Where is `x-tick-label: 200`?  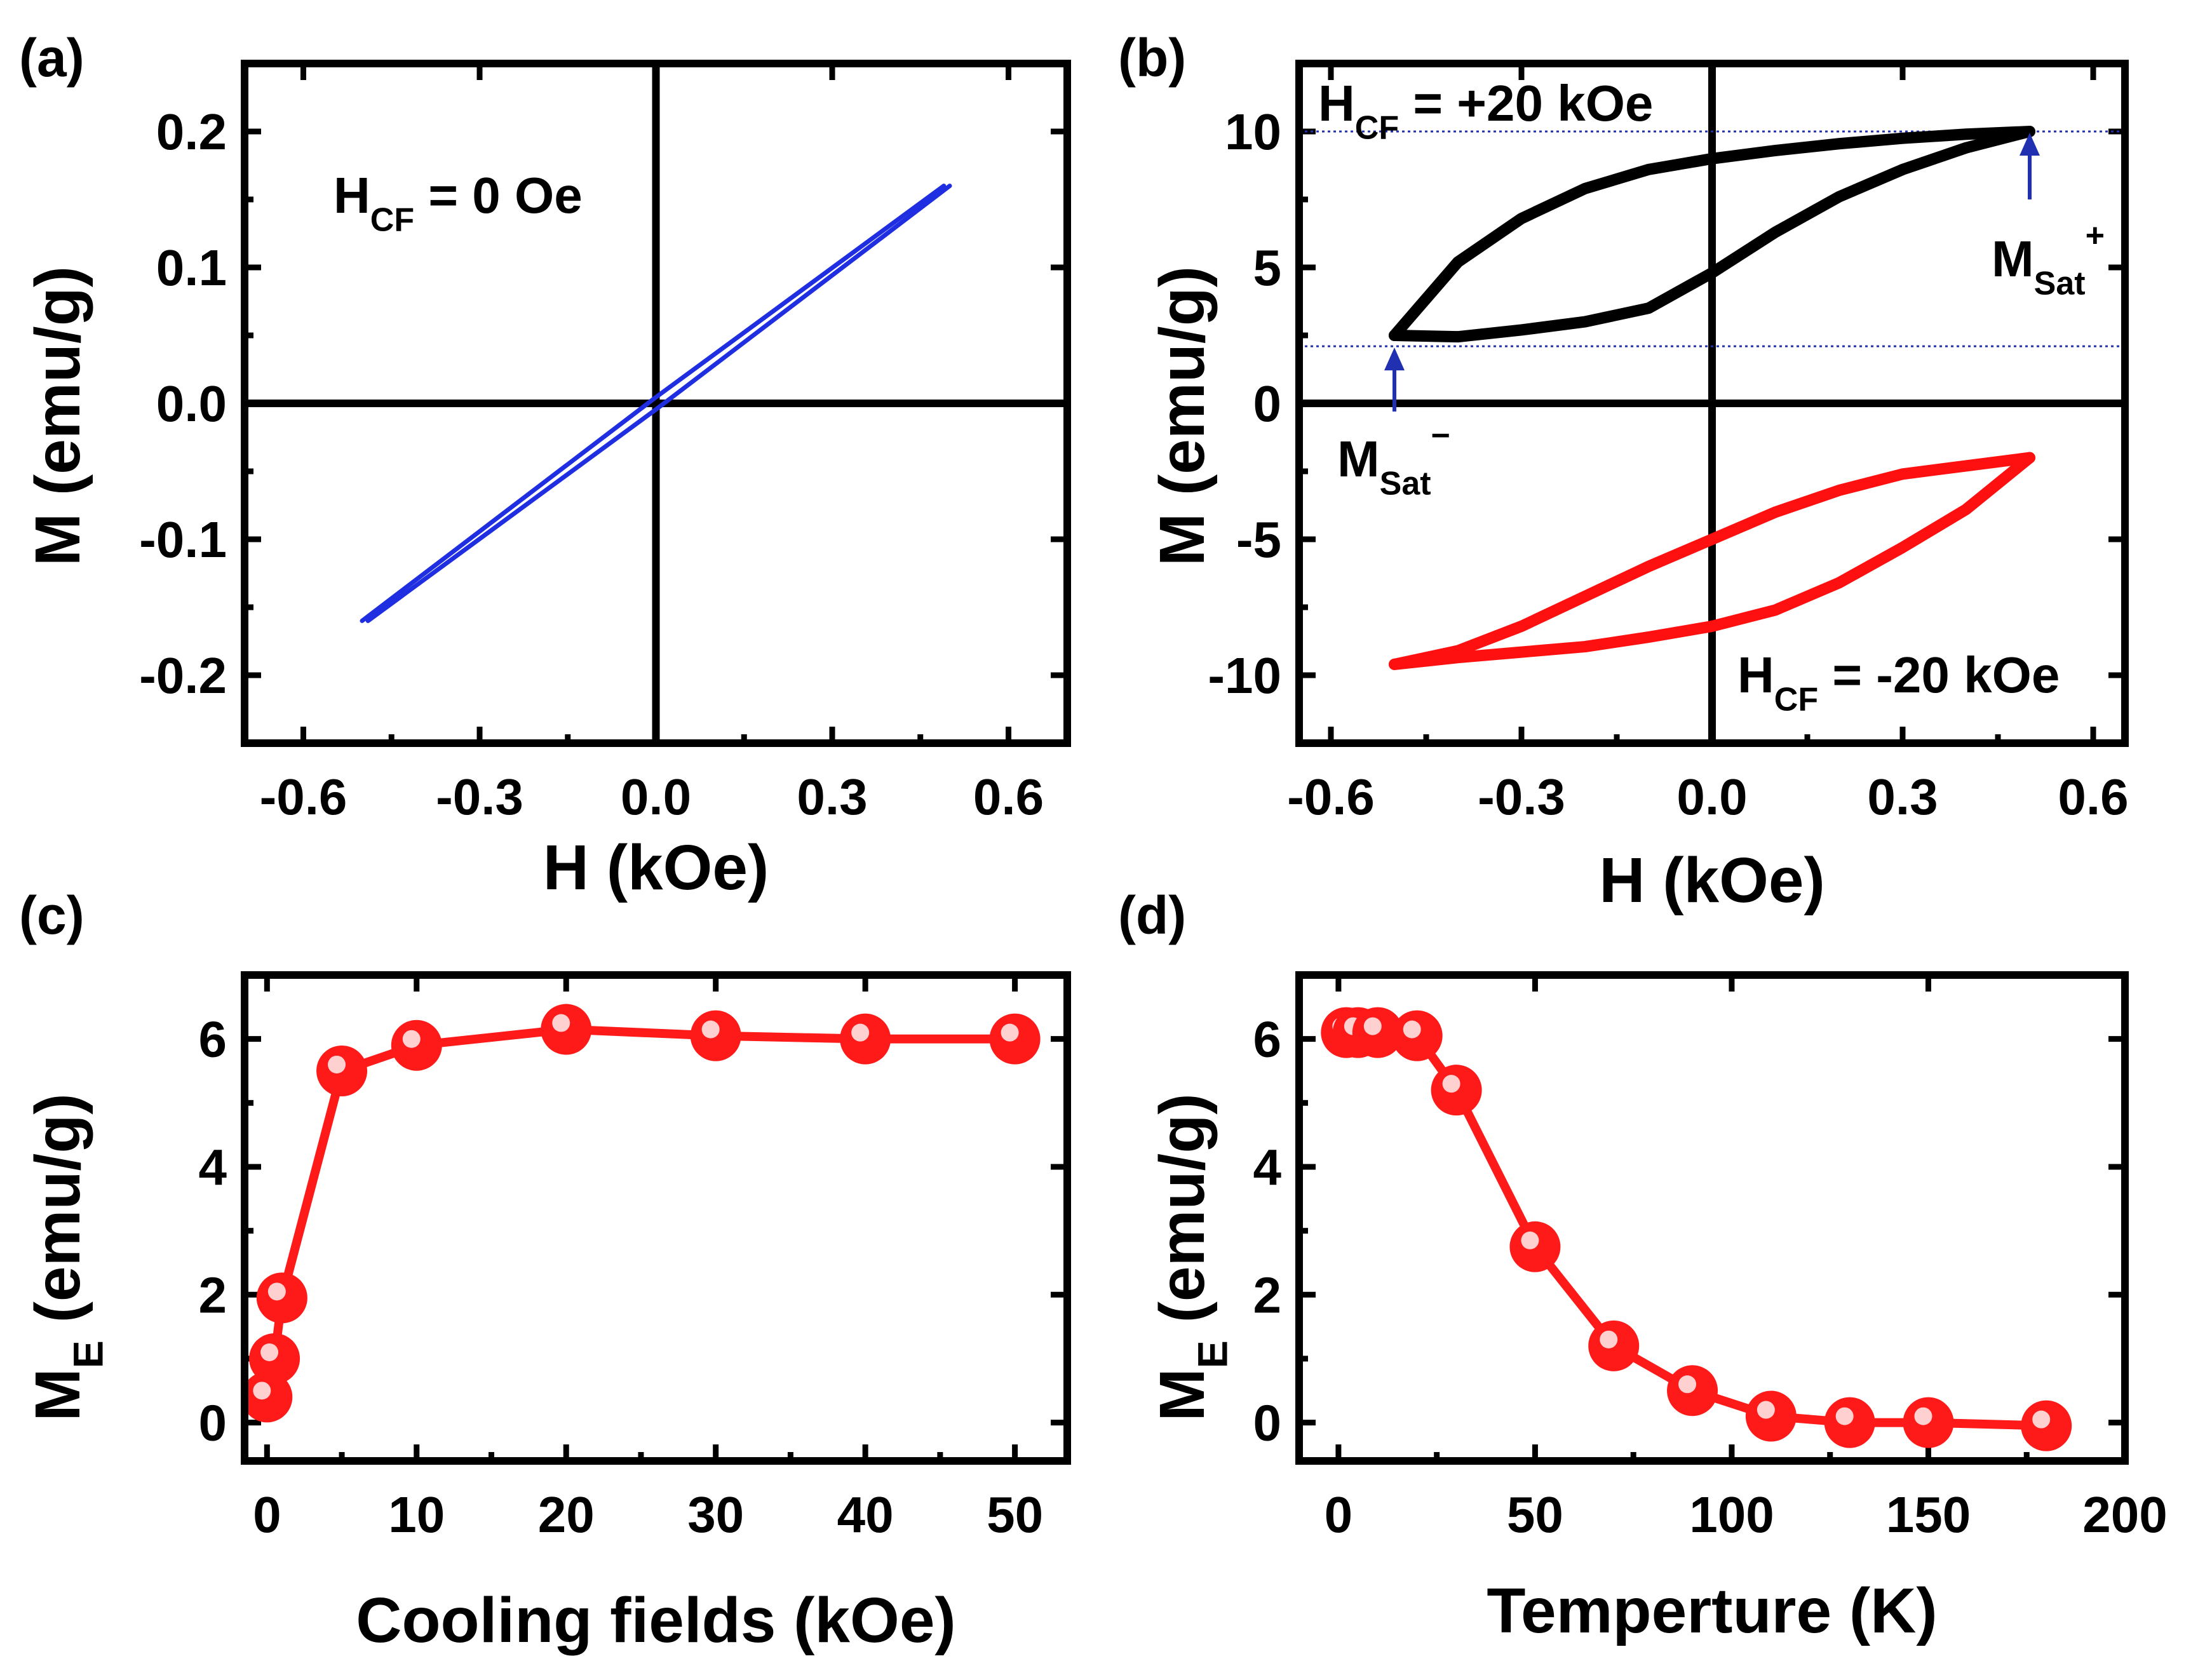
x-tick-label: 200 is located at coordinates (2124, 1514).